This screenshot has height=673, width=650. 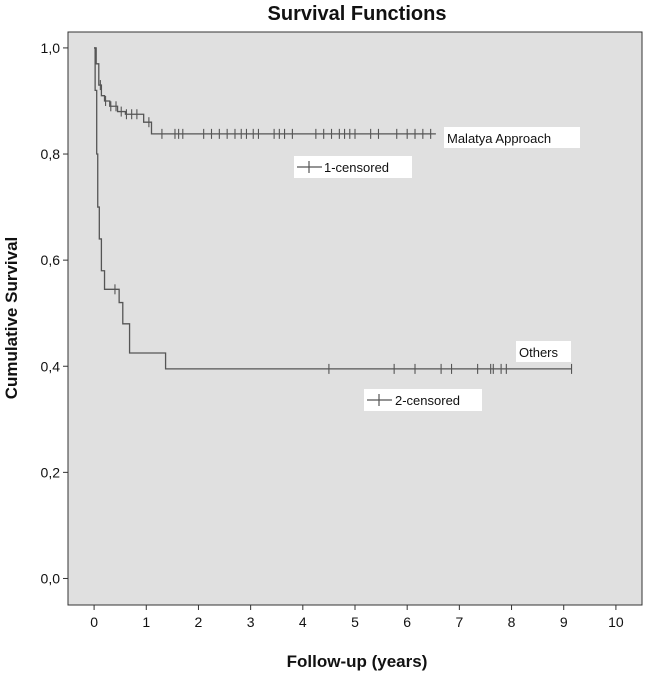 I want to click on legend-2-label: 2-censored, so click(x=427, y=400).